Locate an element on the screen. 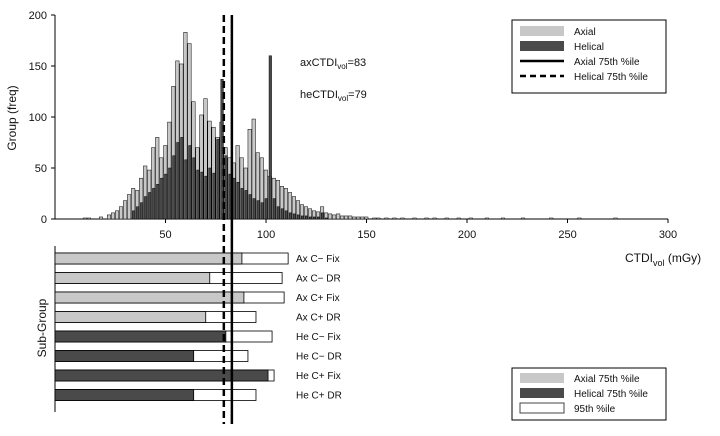  histogram-y-label: Group (freq) is located at coordinates (12, 117).